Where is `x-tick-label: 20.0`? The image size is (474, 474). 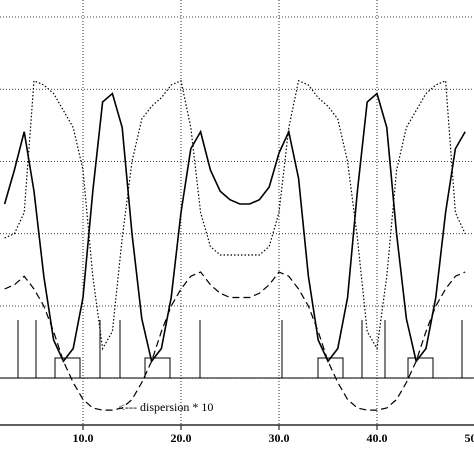 x-tick-label: 20.0 is located at coordinates (180, 438).